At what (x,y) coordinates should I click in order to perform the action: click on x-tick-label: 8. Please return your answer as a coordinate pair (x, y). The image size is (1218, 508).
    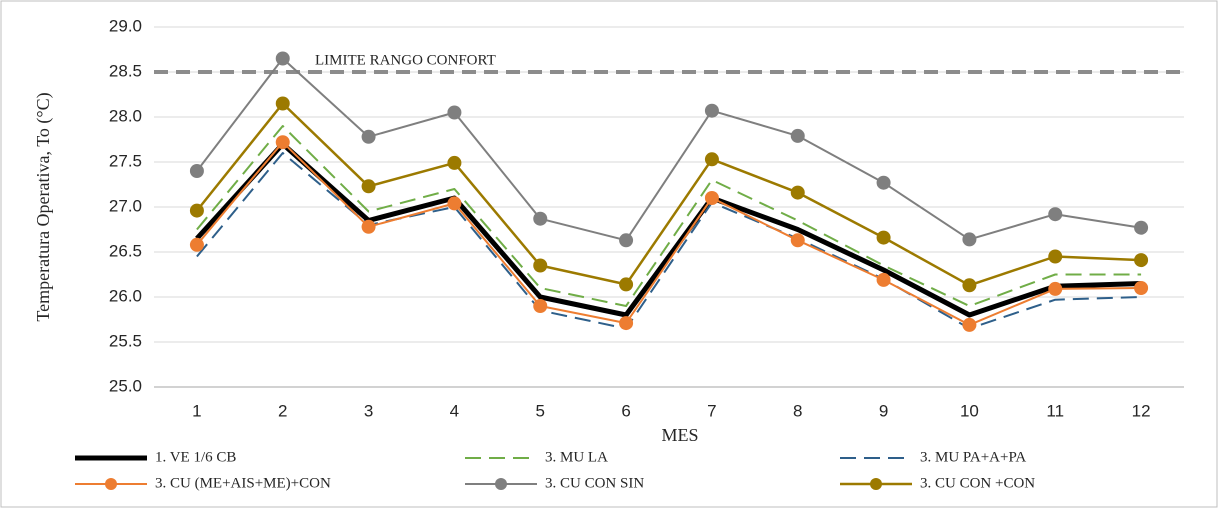
    Looking at the image, I should click on (797, 410).